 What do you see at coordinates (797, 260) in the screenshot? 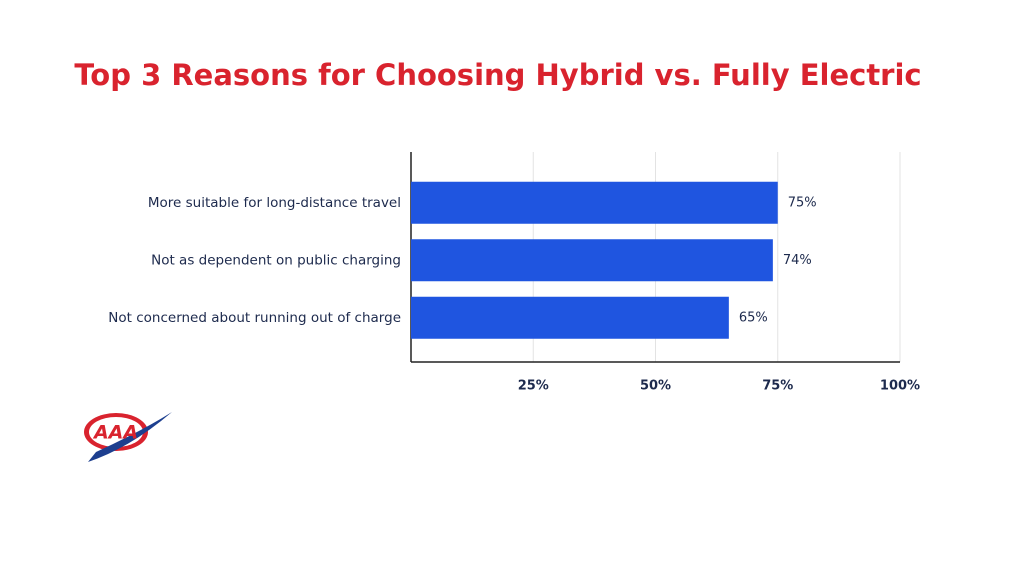
I see `value-label: 74%` at bounding box center [797, 260].